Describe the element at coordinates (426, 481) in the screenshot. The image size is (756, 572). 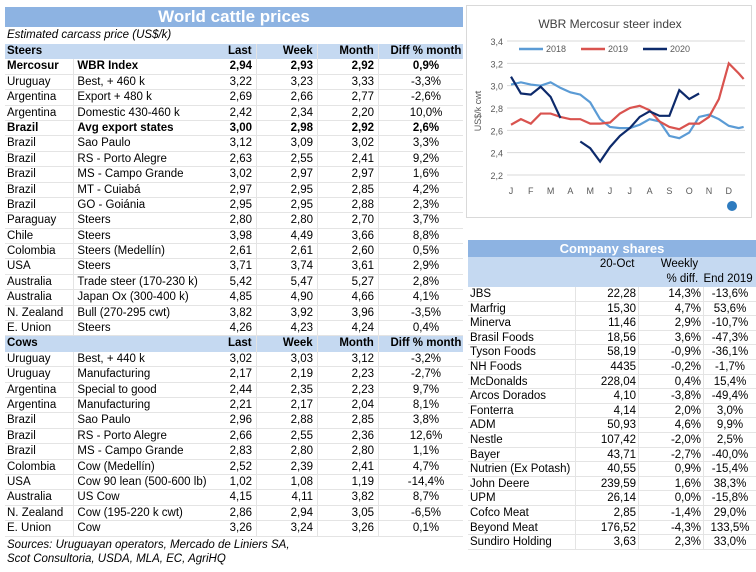
I see `cell: -14,4%` at that location.